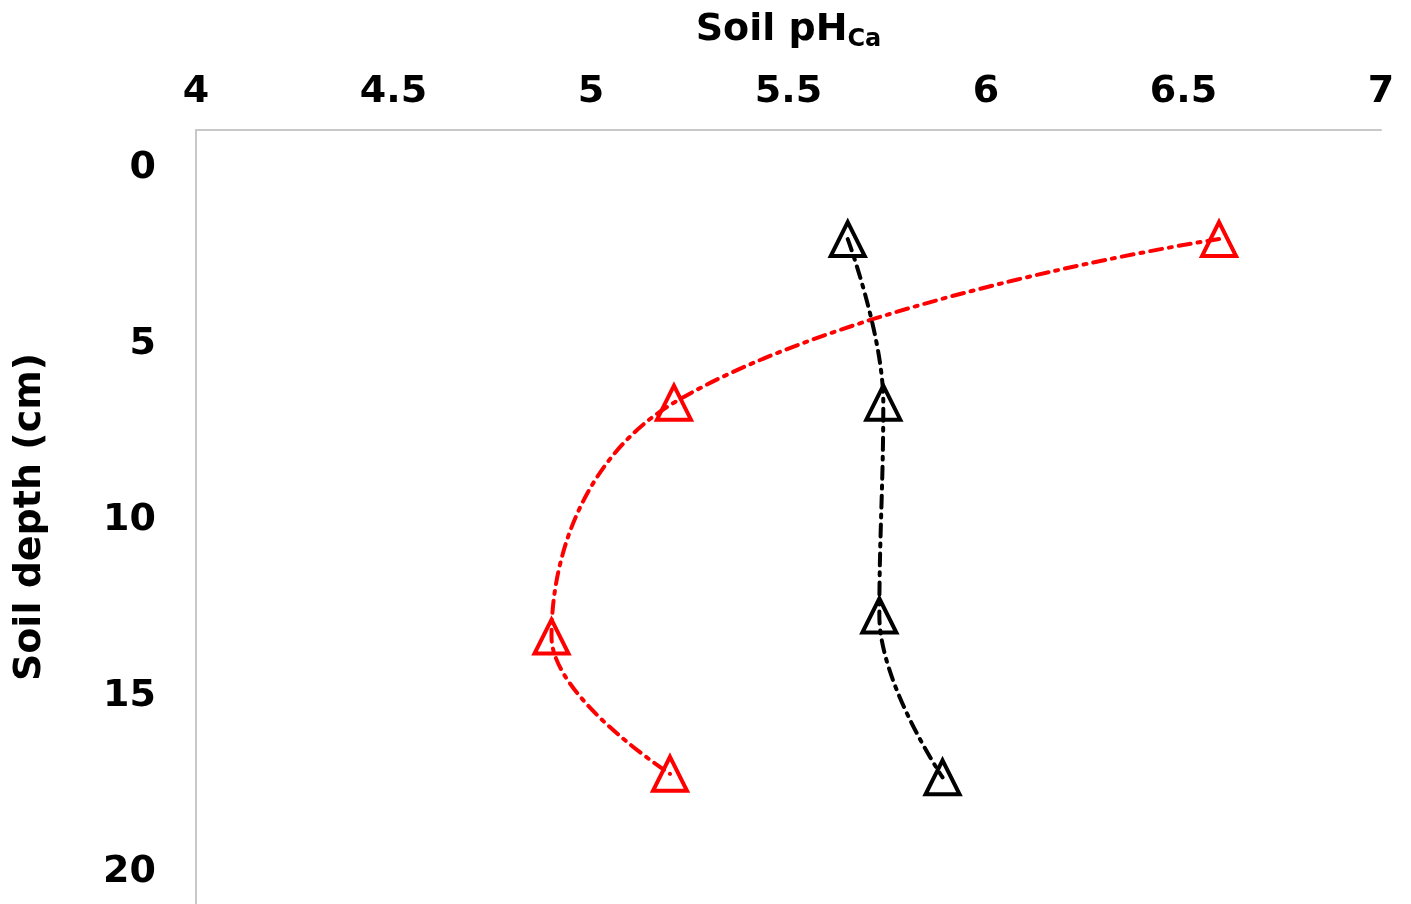 This screenshot has height=904, width=1411. What do you see at coordinates (196, 89) in the screenshot?
I see `x-tick-label: 4` at bounding box center [196, 89].